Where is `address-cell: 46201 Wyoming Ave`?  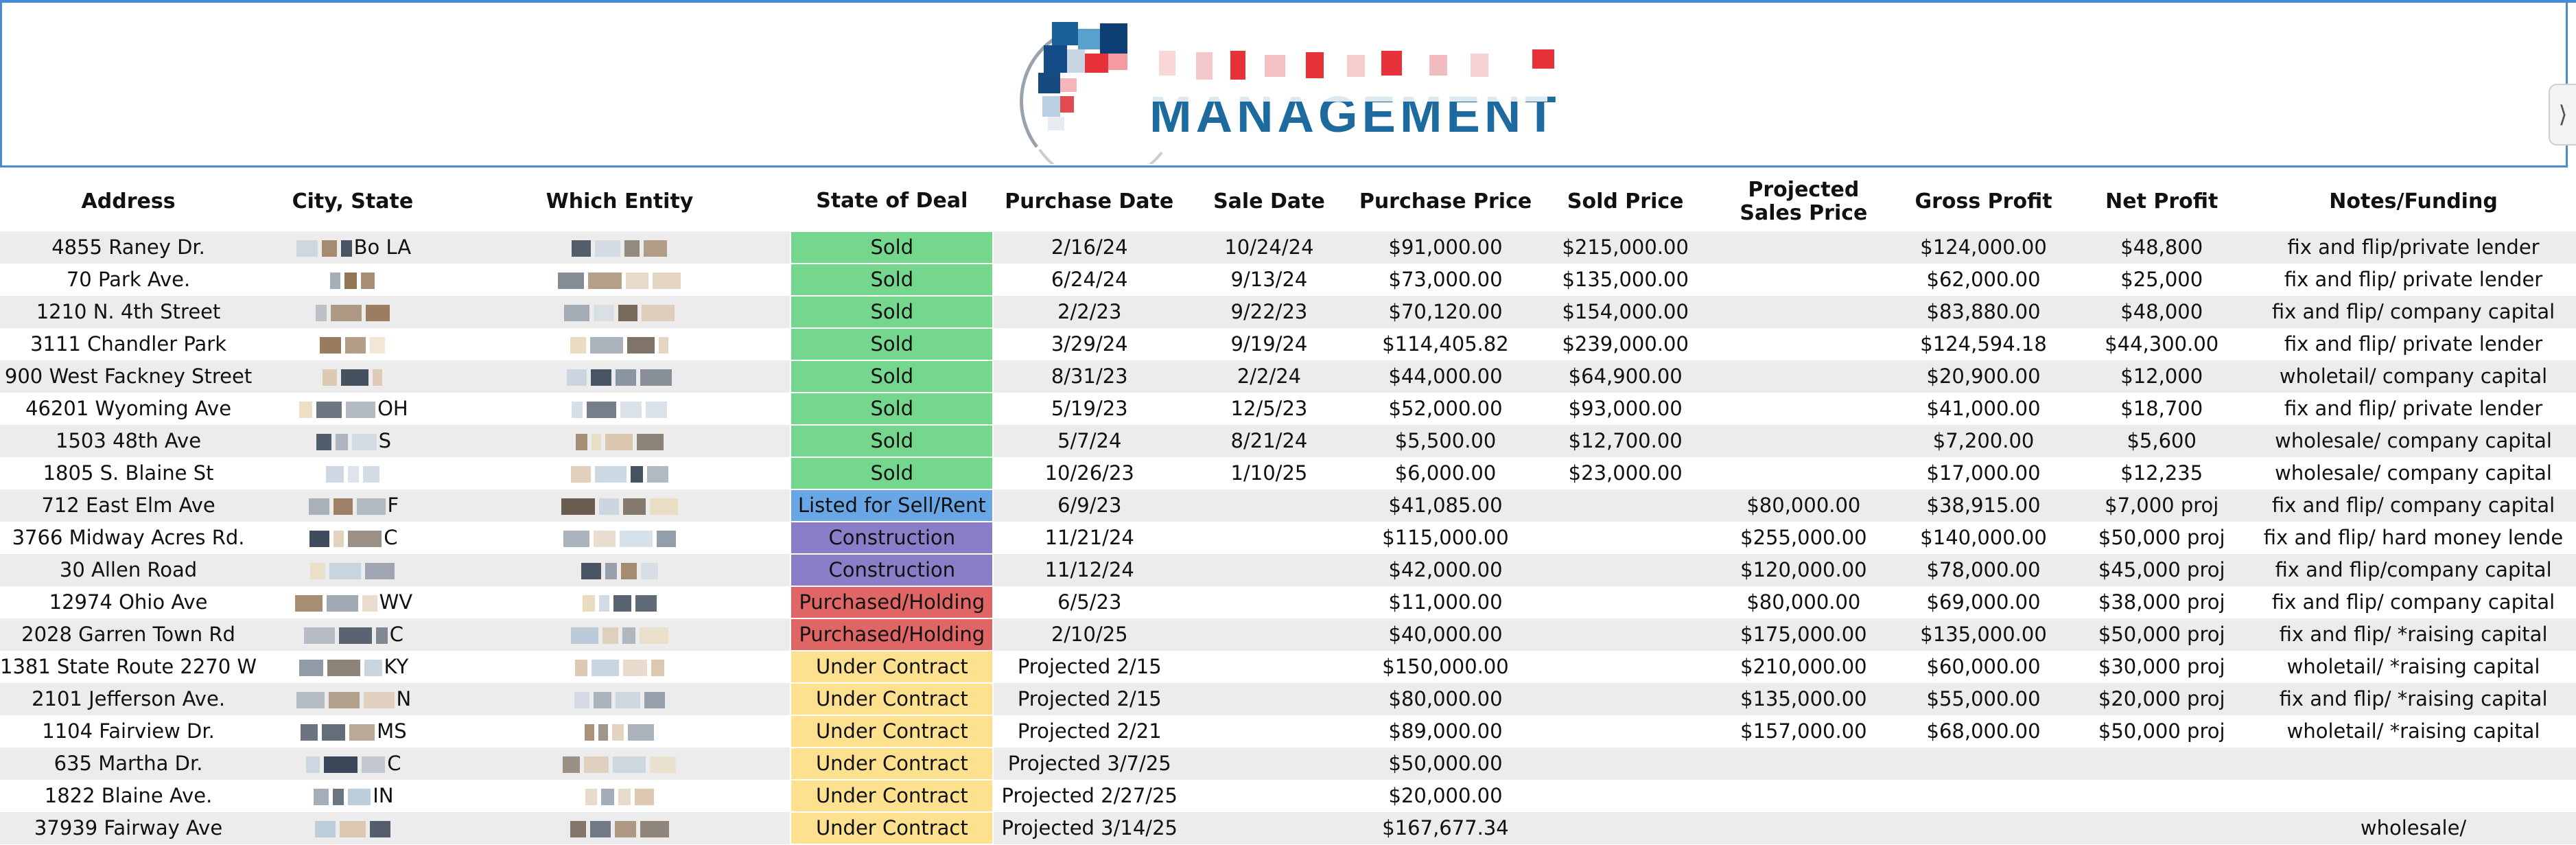 address-cell: 46201 Wyoming Ave is located at coordinates (128, 409).